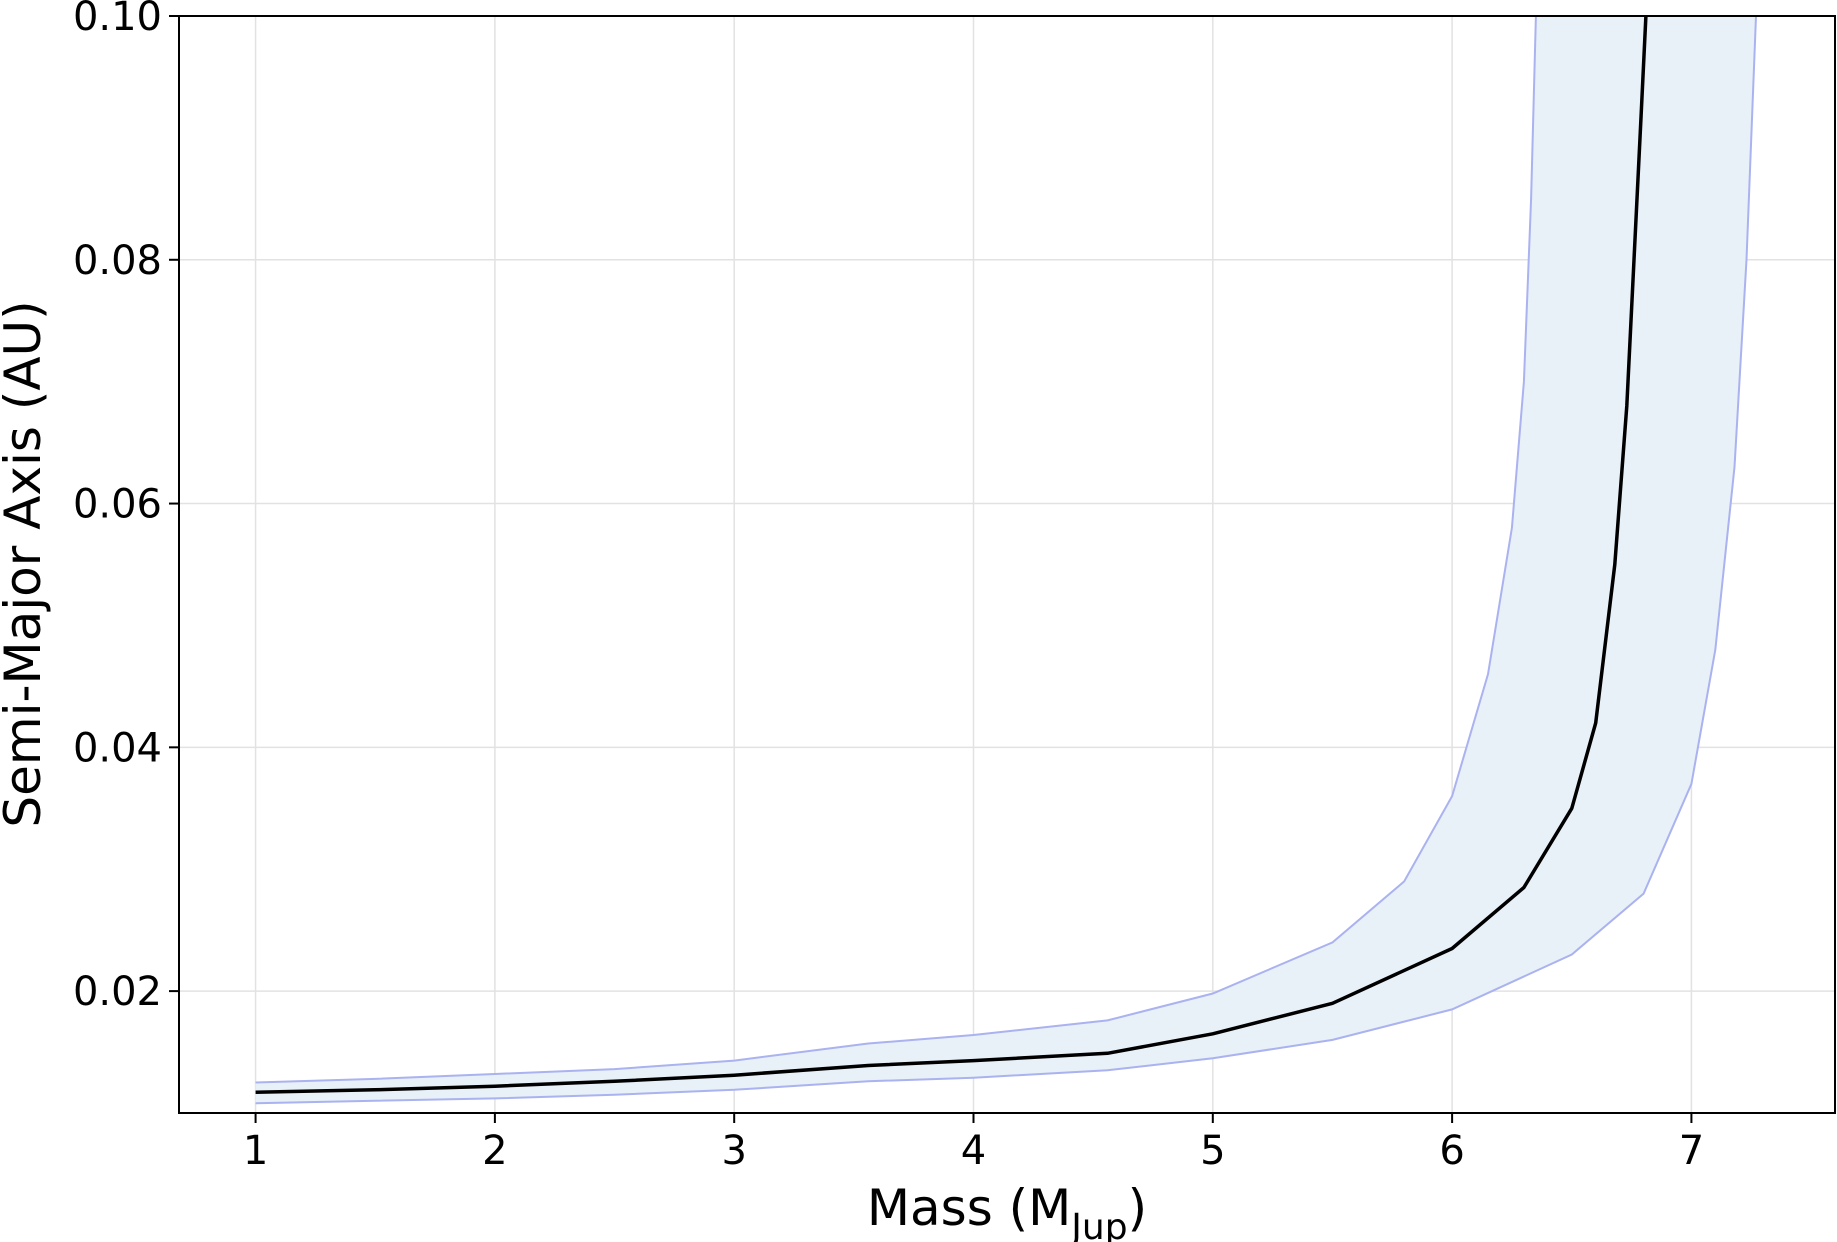 The height and width of the screenshot is (1242, 1837). Describe the element at coordinates (117, 992) in the screenshot. I see `y-tick-label-0.02: 0.02` at that location.